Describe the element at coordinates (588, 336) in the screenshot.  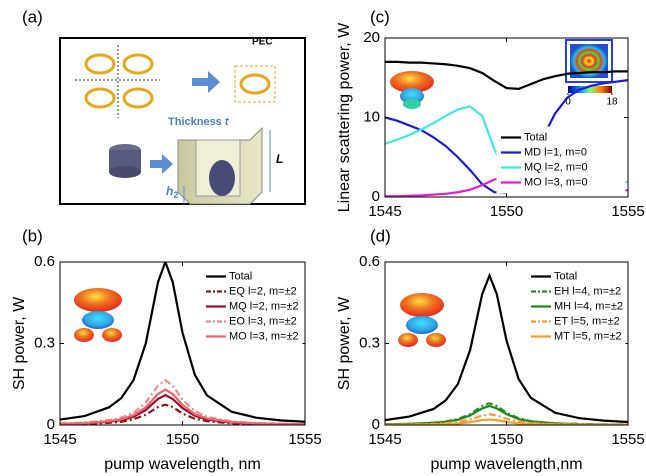
I see `legend-label: MT l=5, m=±2` at that location.